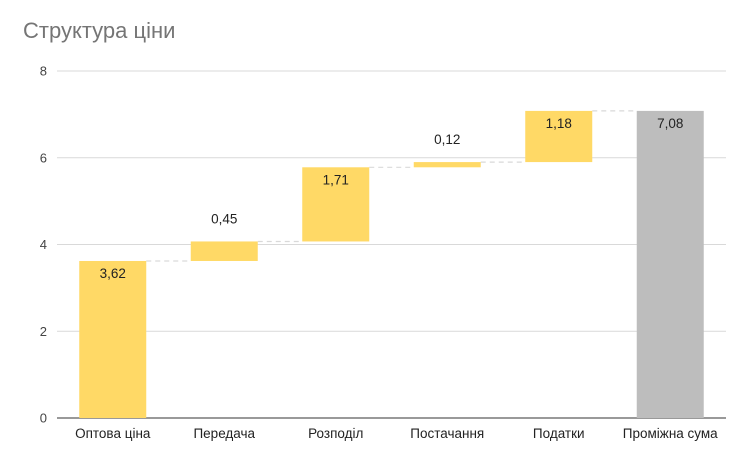 The image size is (750, 464). What do you see at coordinates (670, 123) in the screenshot?
I see `data-label: 7,08` at bounding box center [670, 123].